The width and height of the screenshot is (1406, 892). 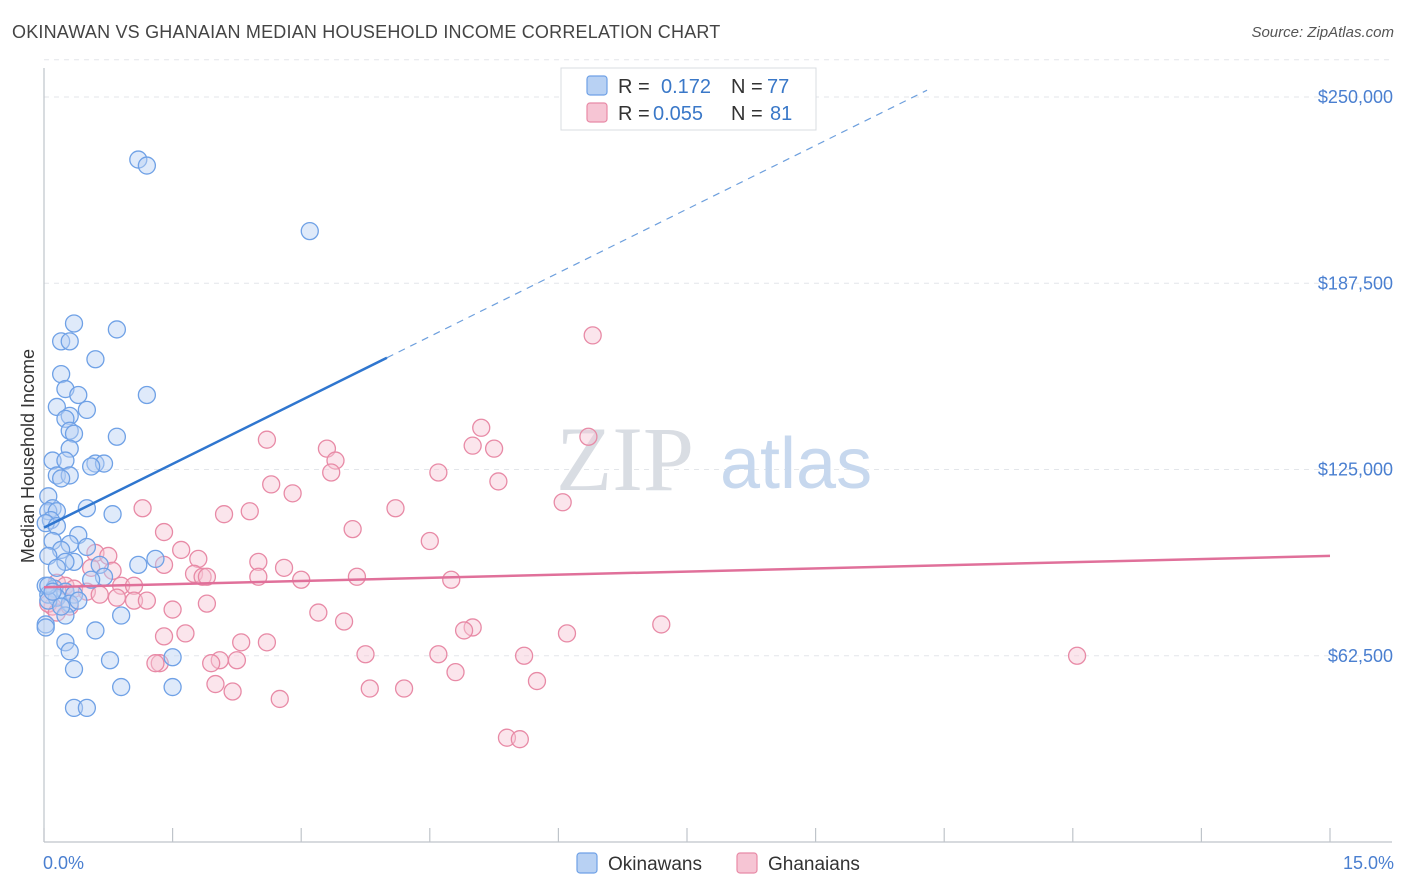 I want to click on legend-swatch-ghanaians, so click(x=597, y=112).